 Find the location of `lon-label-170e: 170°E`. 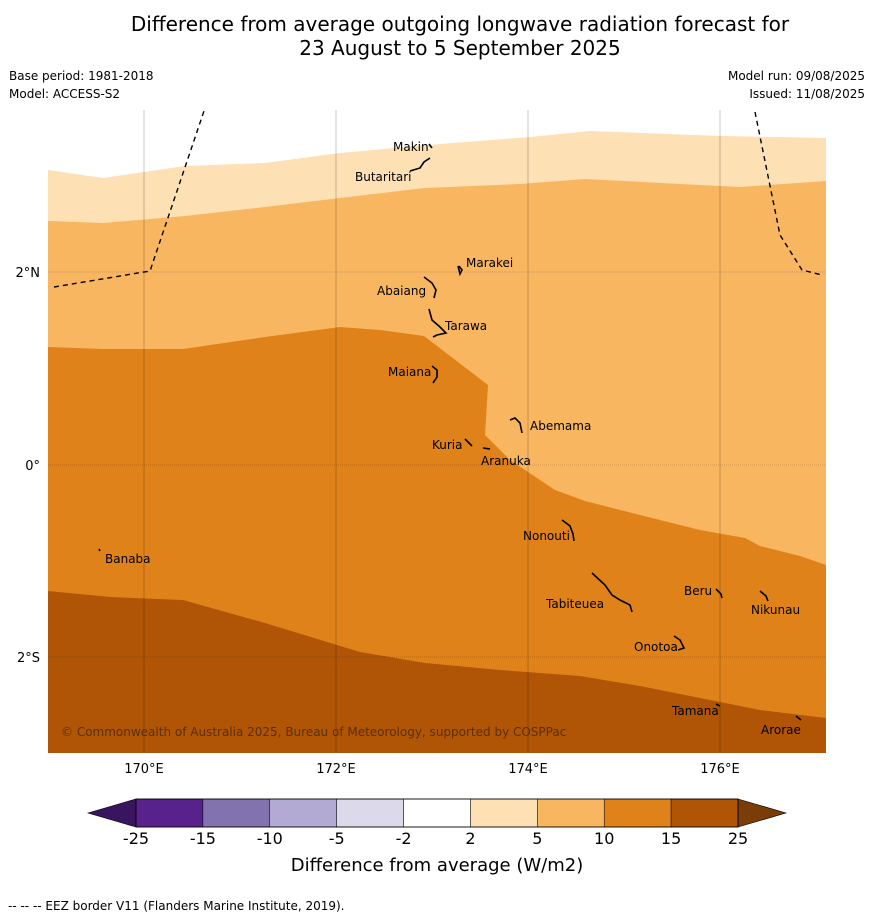

lon-label-170e: 170°E is located at coordinates (144, 769).